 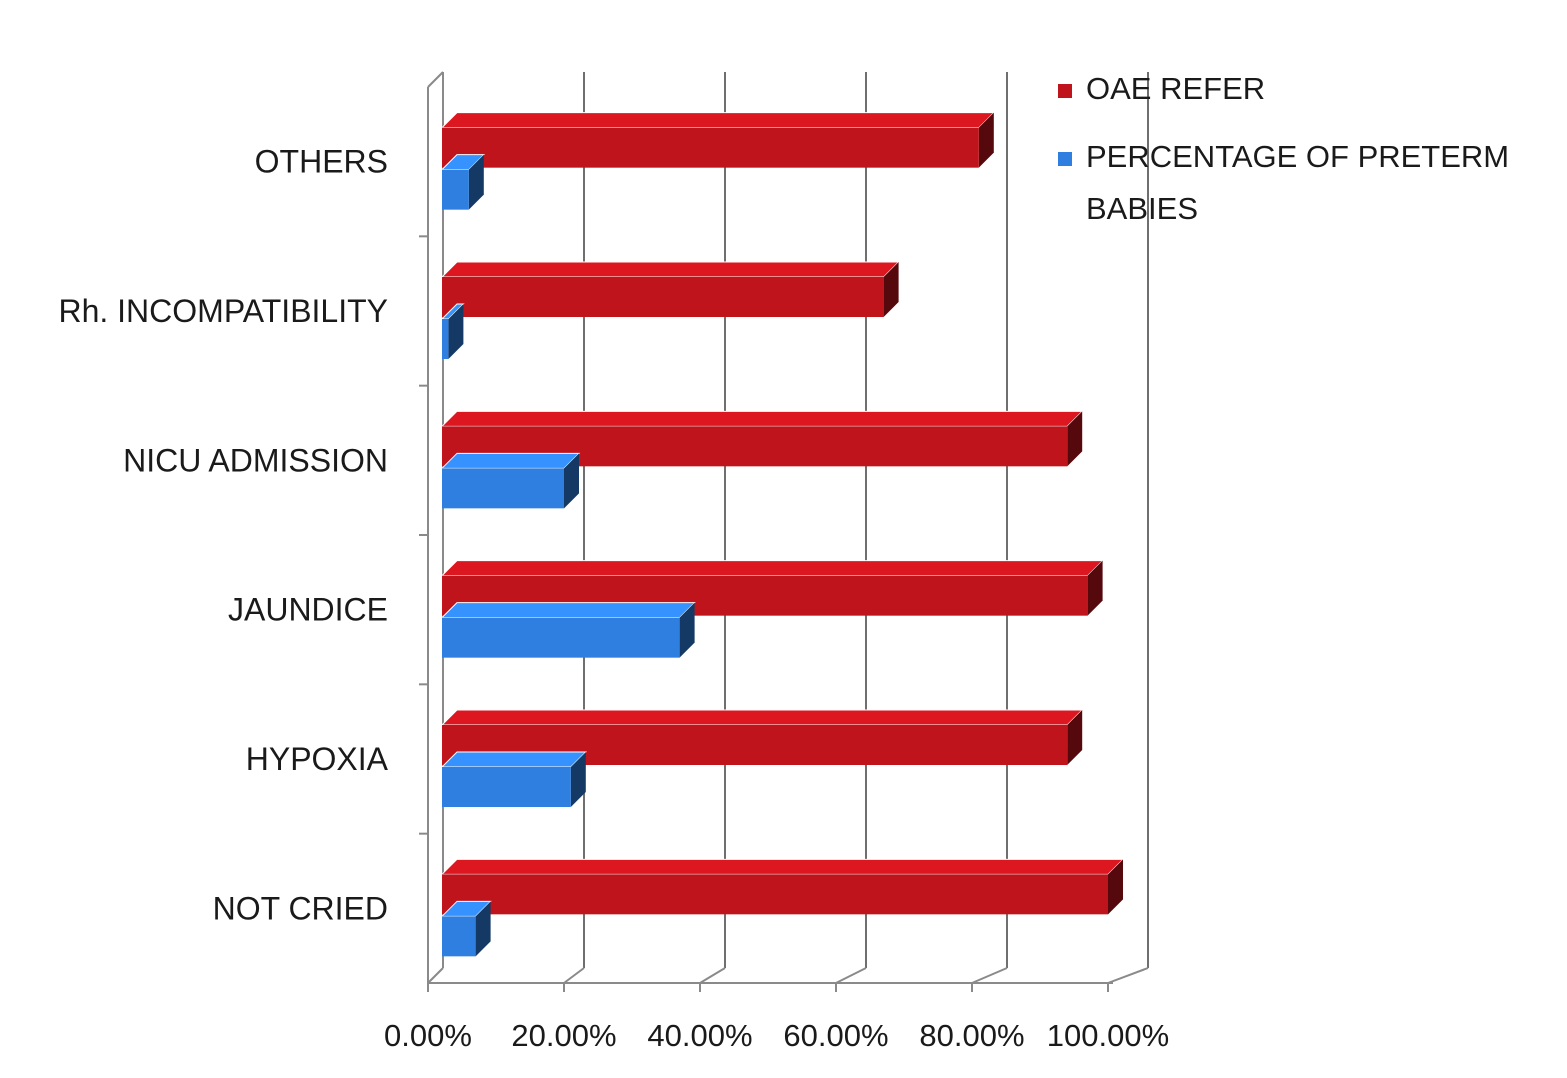 What do you see at coordinates (255, 460) in the screenshot?
I see `category-label: NICU ADMISSION` at bounding box center [255, 460].